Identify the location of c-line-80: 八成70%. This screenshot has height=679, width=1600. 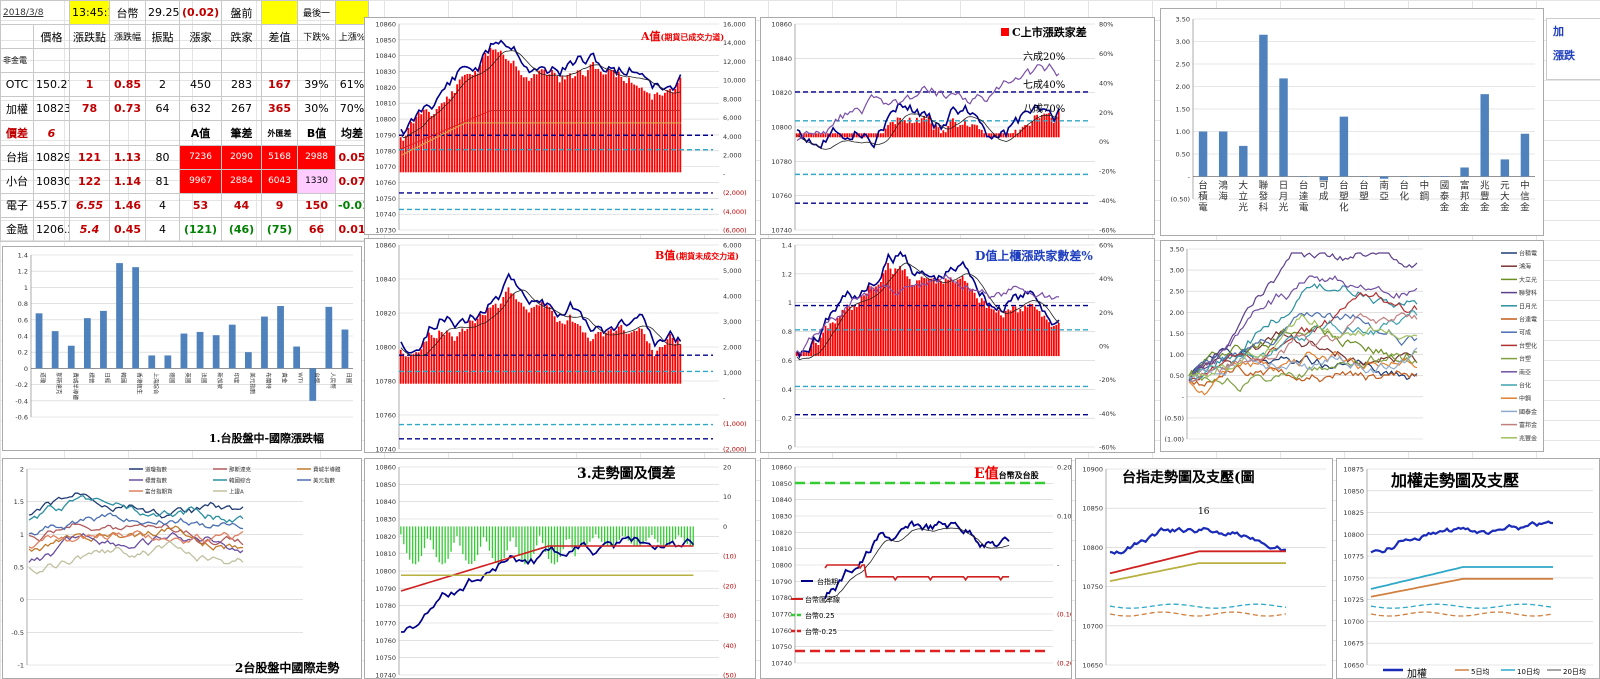
(1044, 109).